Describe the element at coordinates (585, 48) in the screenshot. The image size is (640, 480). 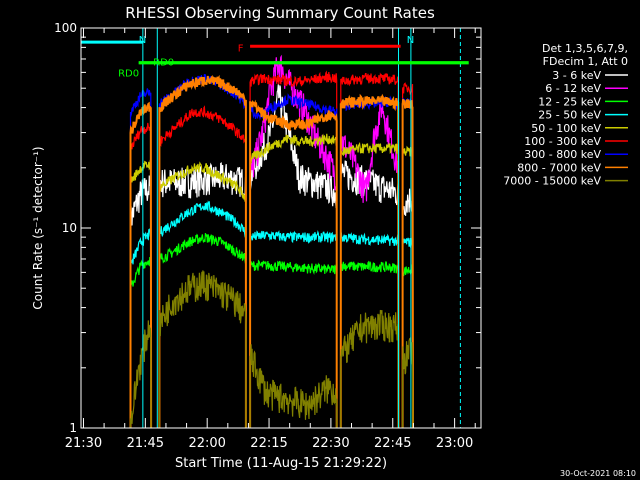
I see `legend-header-1: Det 1,3,5,6,7,9,` at that location.